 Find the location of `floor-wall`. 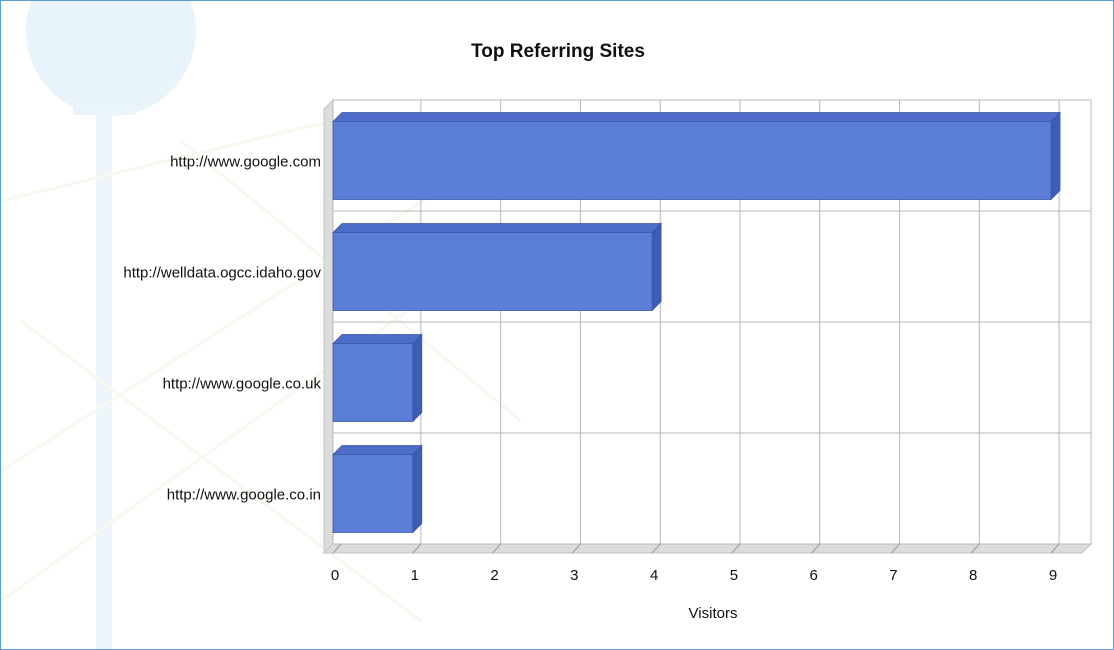

floor-wall is located at coordinates (707, 548).